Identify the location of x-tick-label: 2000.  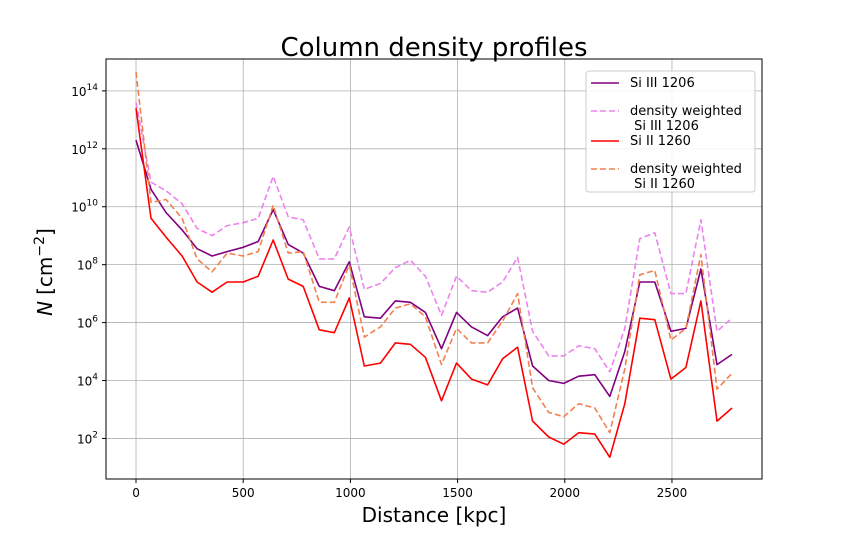
(564, 493).